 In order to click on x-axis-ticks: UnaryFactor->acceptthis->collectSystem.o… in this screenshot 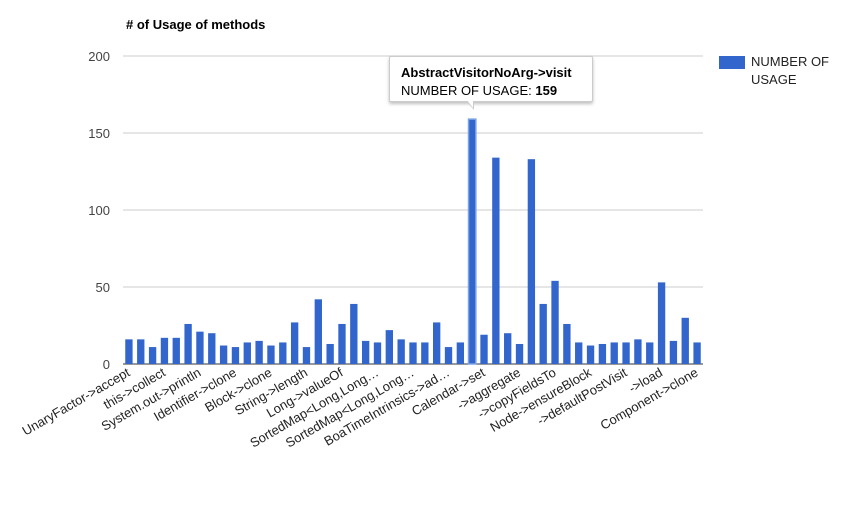, I will do `click(359, 407)`.